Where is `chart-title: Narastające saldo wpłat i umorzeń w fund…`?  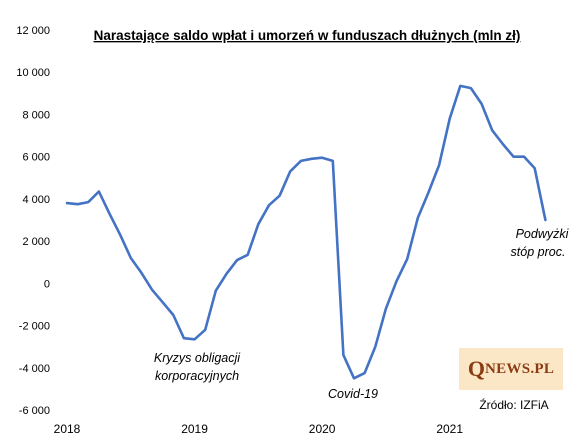 chart-title: Narastające saldo wpłat i umorzeń w fund… is located at coordinates (307, 35).